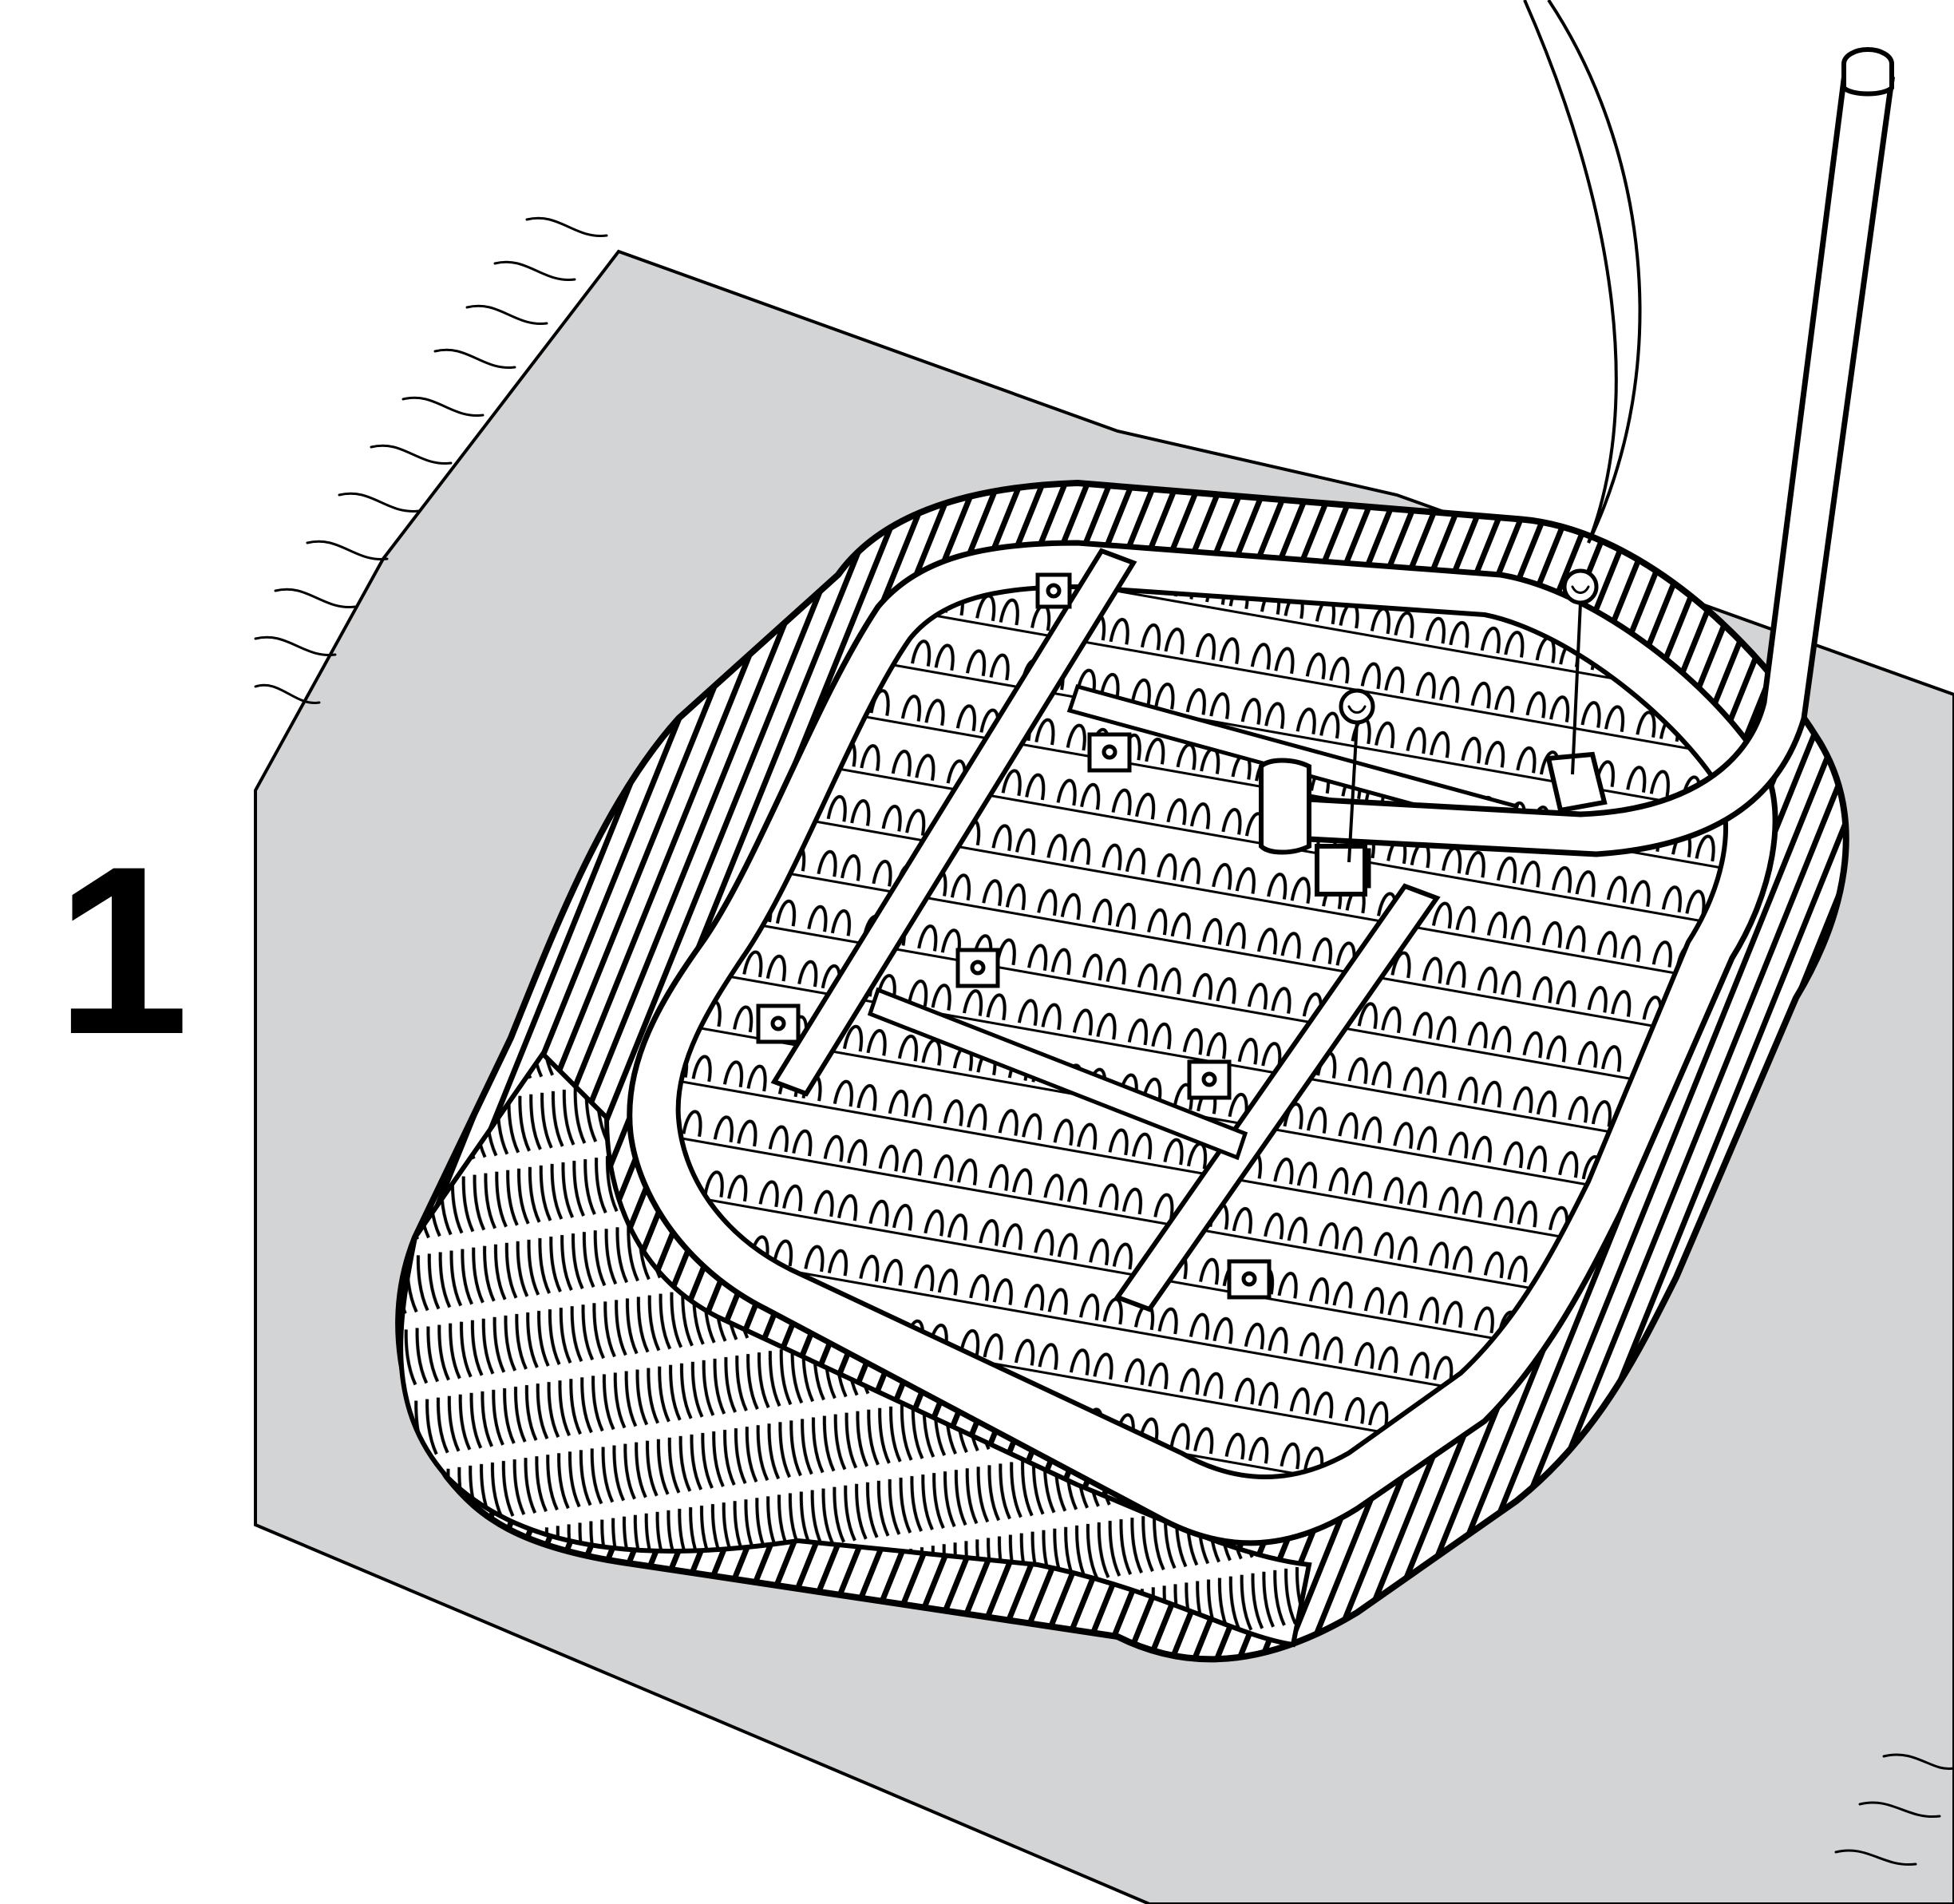 The height and width of the screenshot is (1904, 1954). Describe the element at coordinates (122, 950) in the screenshot. I see `step-number: 1` at that location.